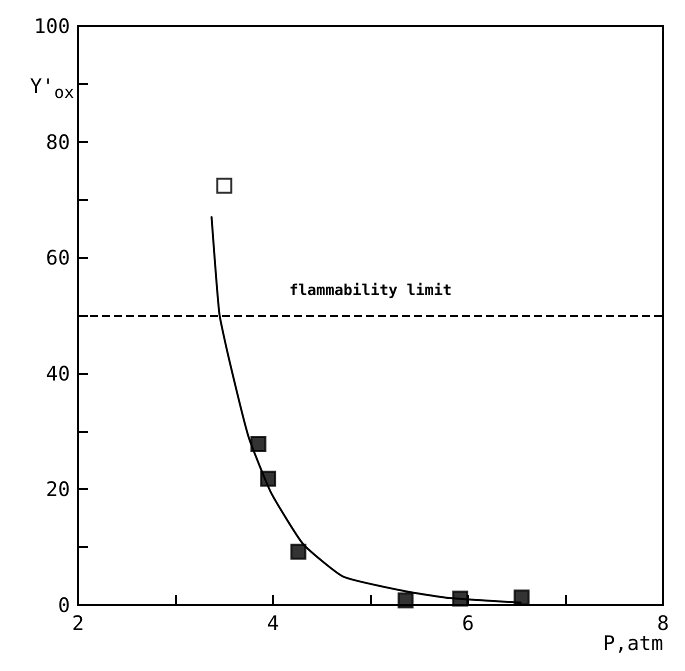  I want to click on x-tick-label: 6, so click(468, 623).